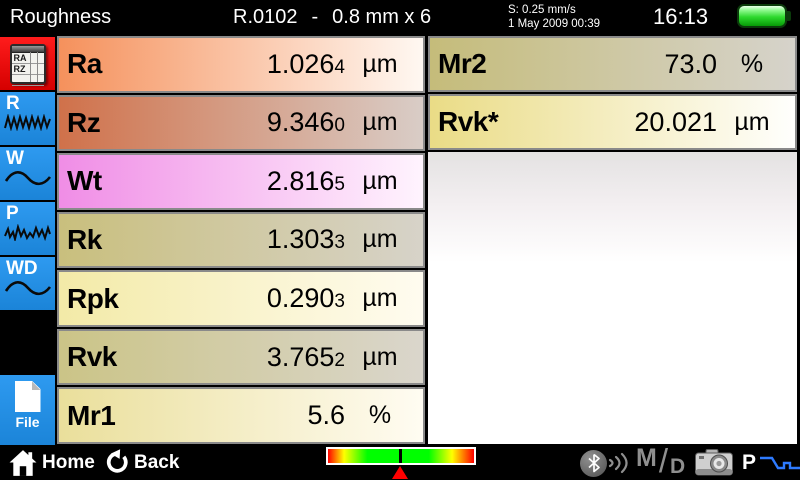  Describe the element at coordinates (305, 180) in the screenshot. I see `param-value: 2.8165` at that location.